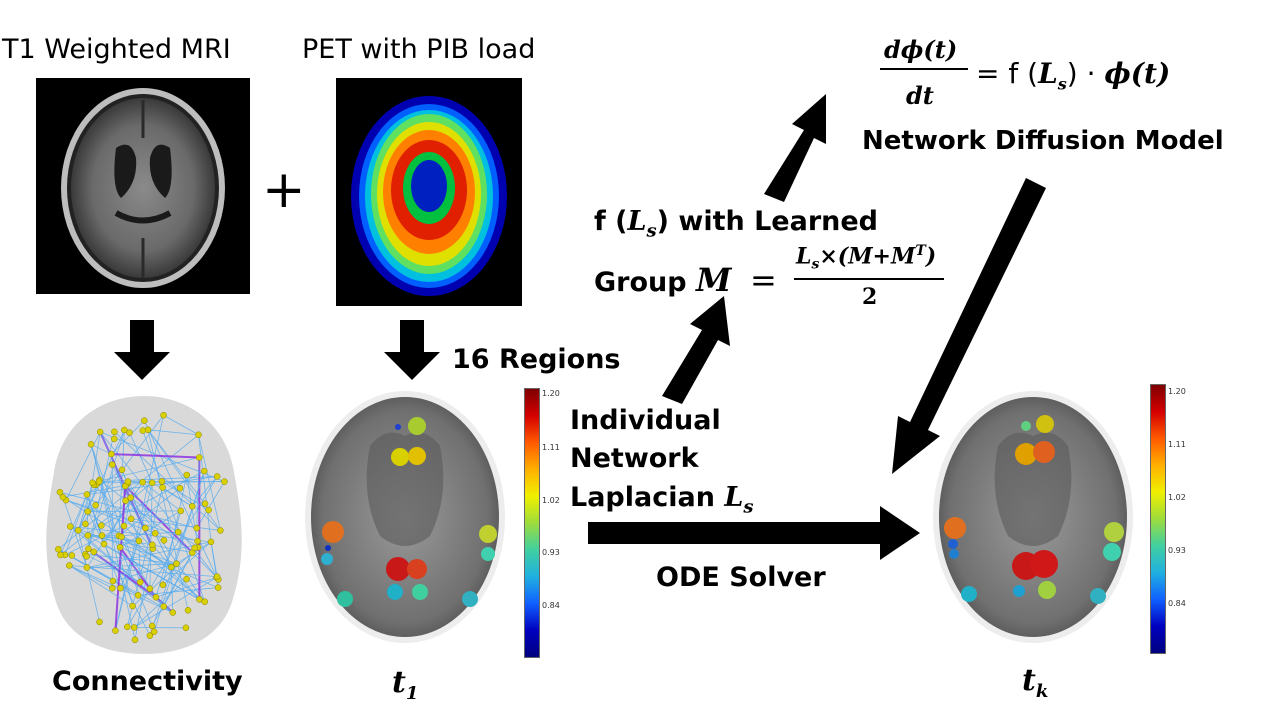 This screenshot has height=720, width=1280. I want to click on colorbar-tk-tick: 1.11, so click(1177, 444).